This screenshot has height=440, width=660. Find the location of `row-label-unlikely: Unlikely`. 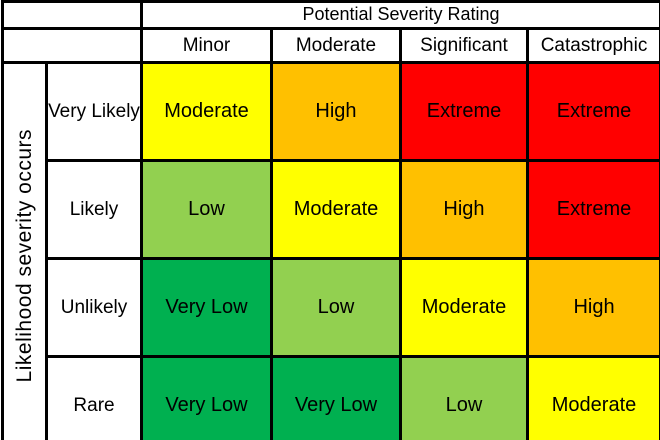

row-label-unlikely: Unlikely is located at coordinates (94, 307).